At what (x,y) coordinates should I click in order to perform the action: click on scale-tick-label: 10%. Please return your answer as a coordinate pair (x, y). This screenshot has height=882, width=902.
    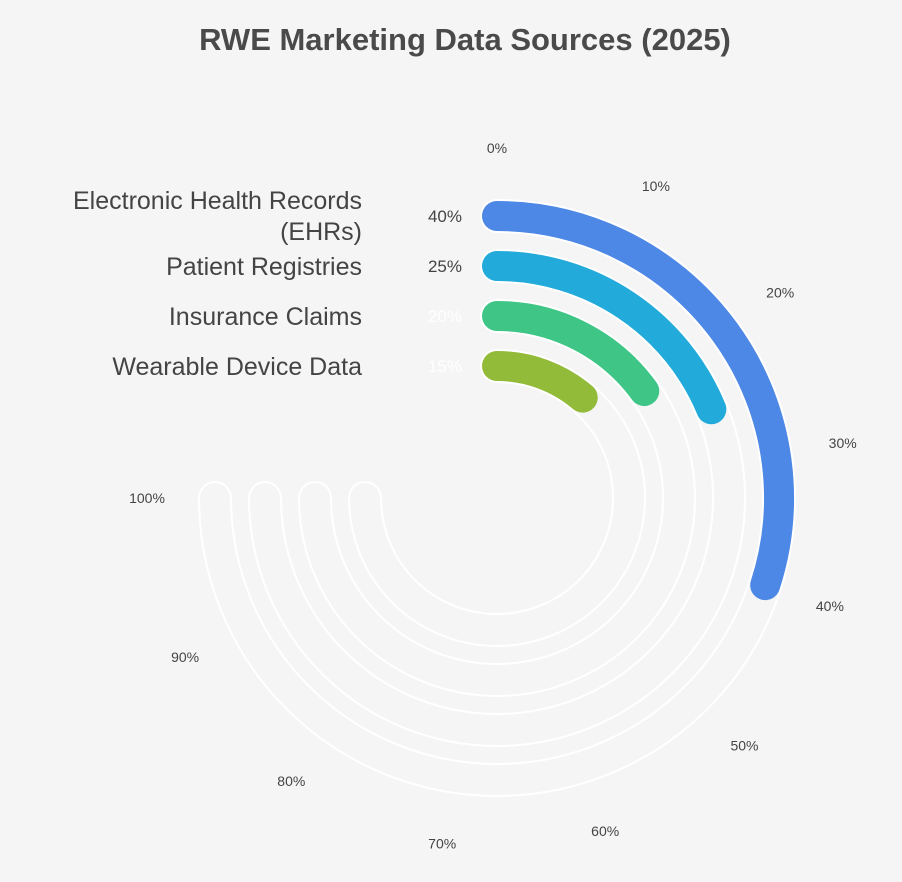
    Looking at the image, I should click on (656, 186).